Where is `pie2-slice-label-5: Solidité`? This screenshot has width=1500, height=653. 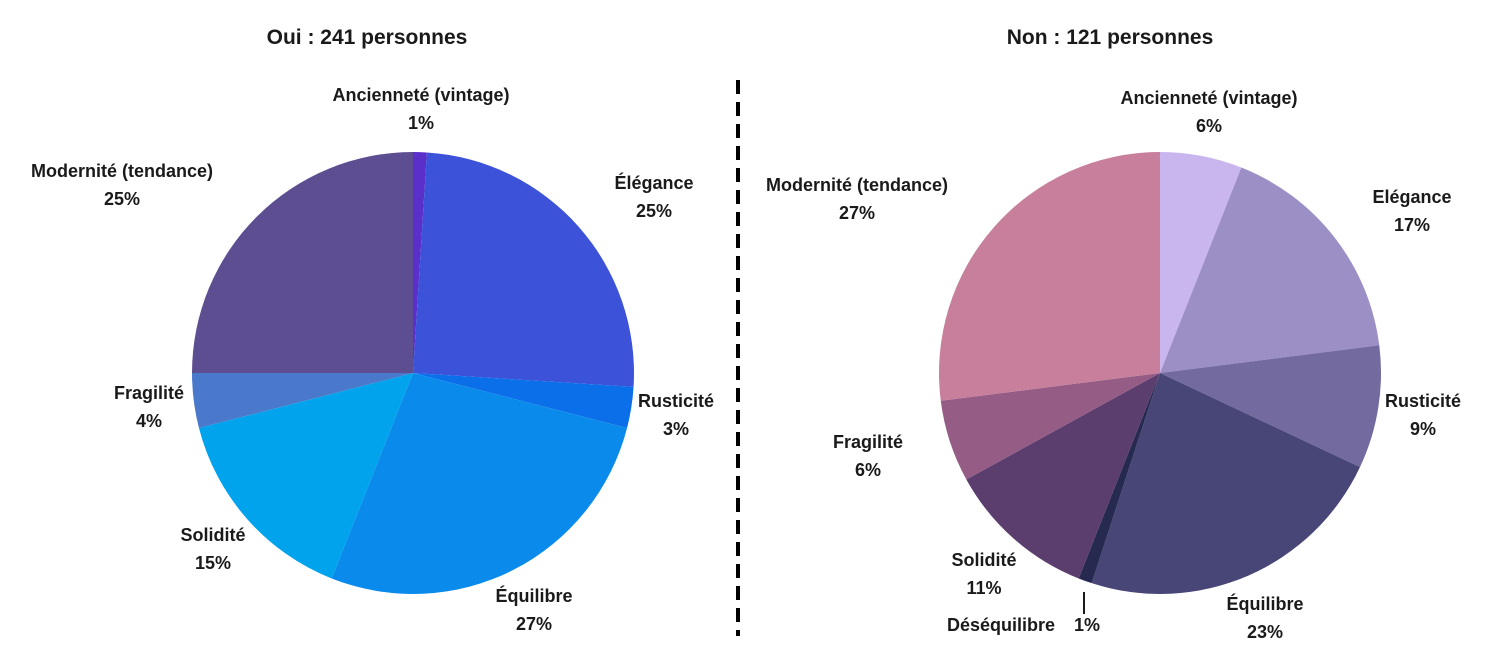
pie2-slice-label-5: Solidité is located at coordinates (983, 560).